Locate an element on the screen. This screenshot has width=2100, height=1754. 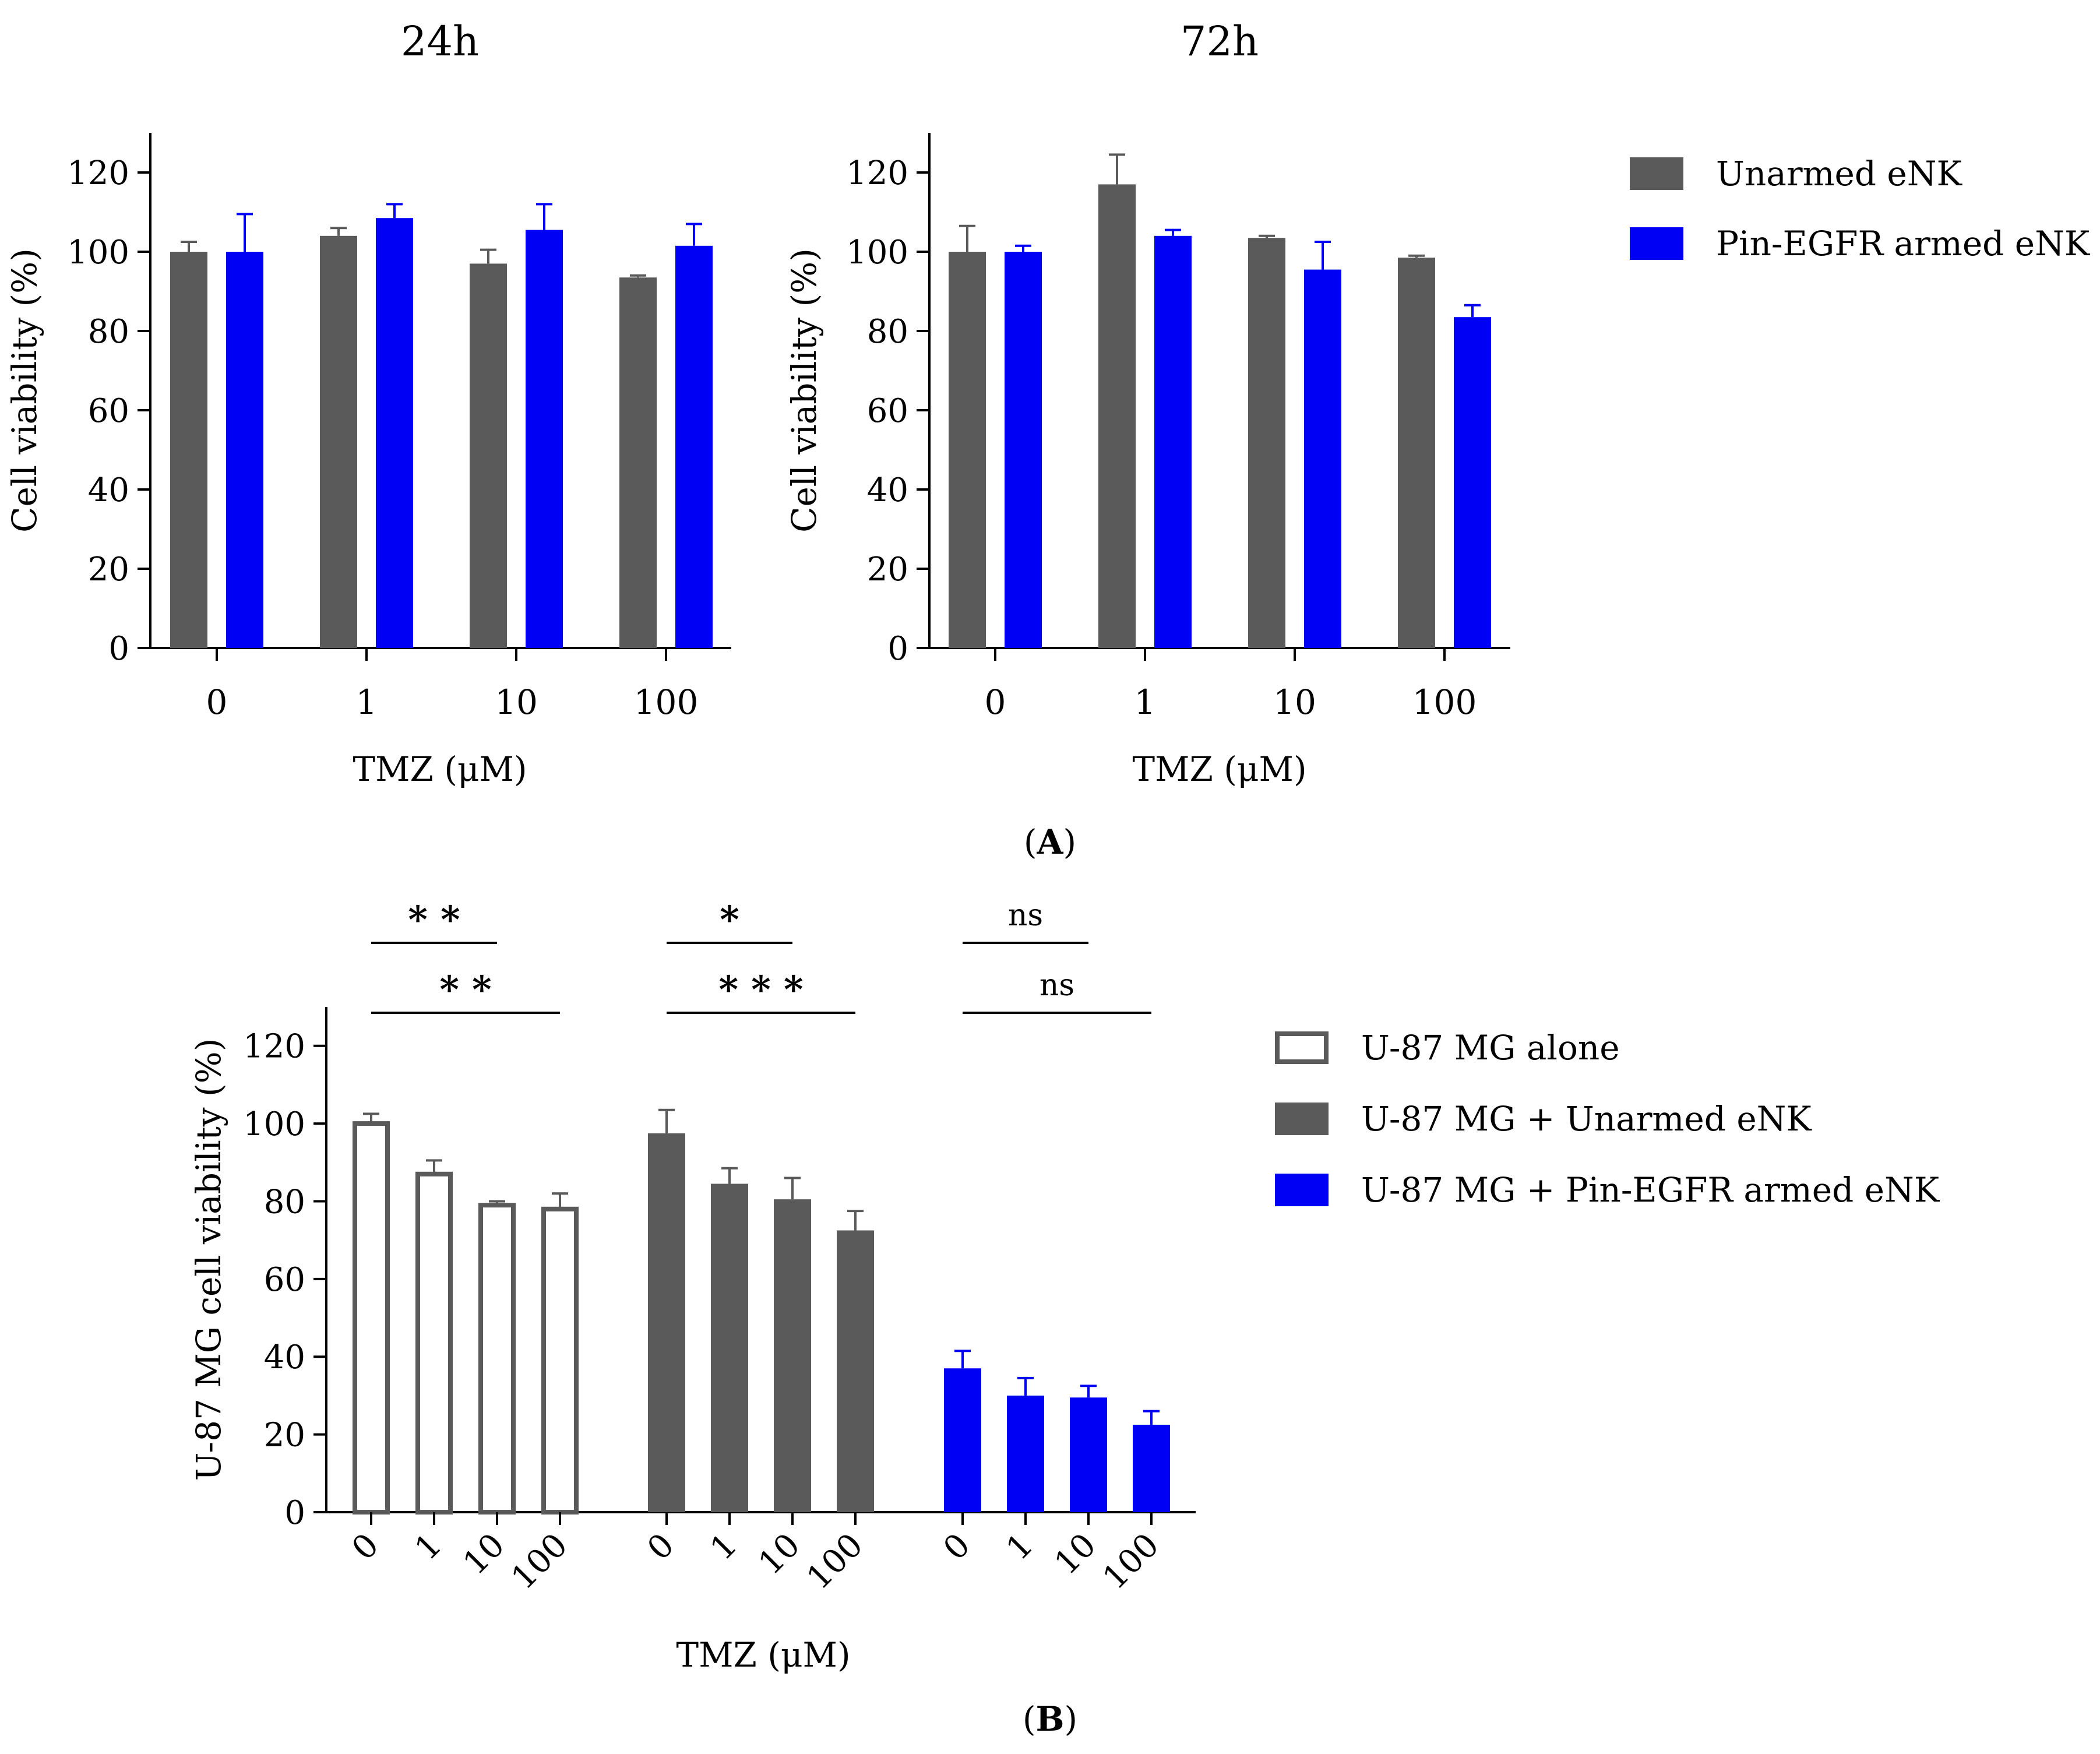
legend-swatch-alone is located at coordinates (1302, 1047).